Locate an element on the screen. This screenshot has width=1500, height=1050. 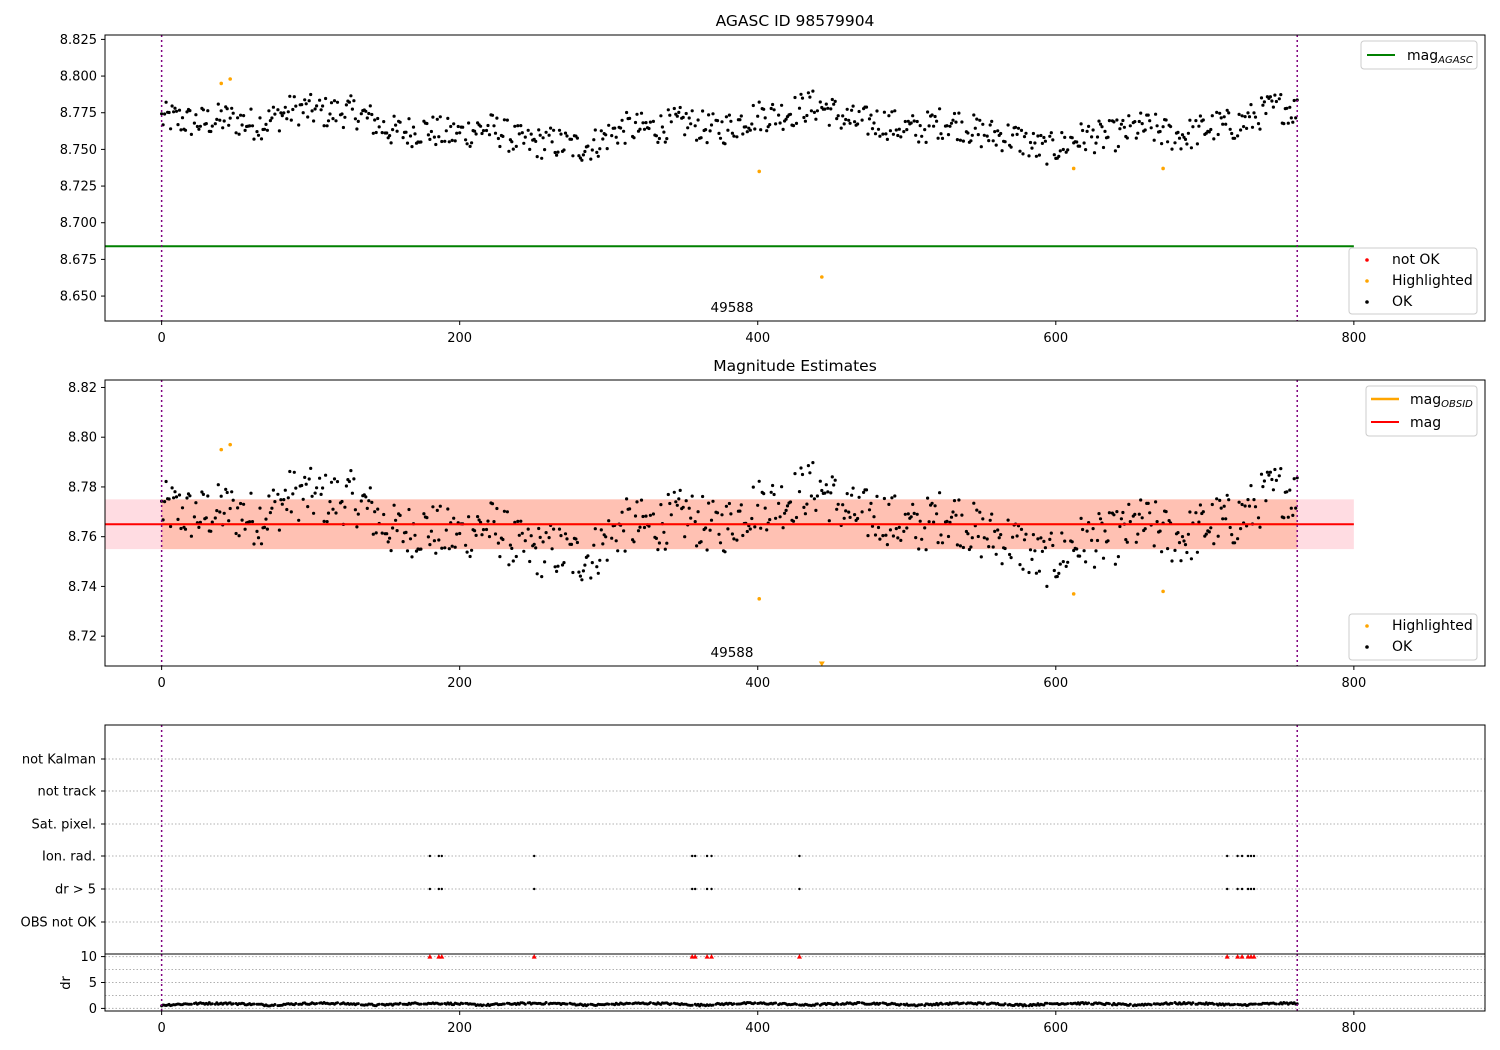
highlighted-point is located at coordinates (1163, 168).